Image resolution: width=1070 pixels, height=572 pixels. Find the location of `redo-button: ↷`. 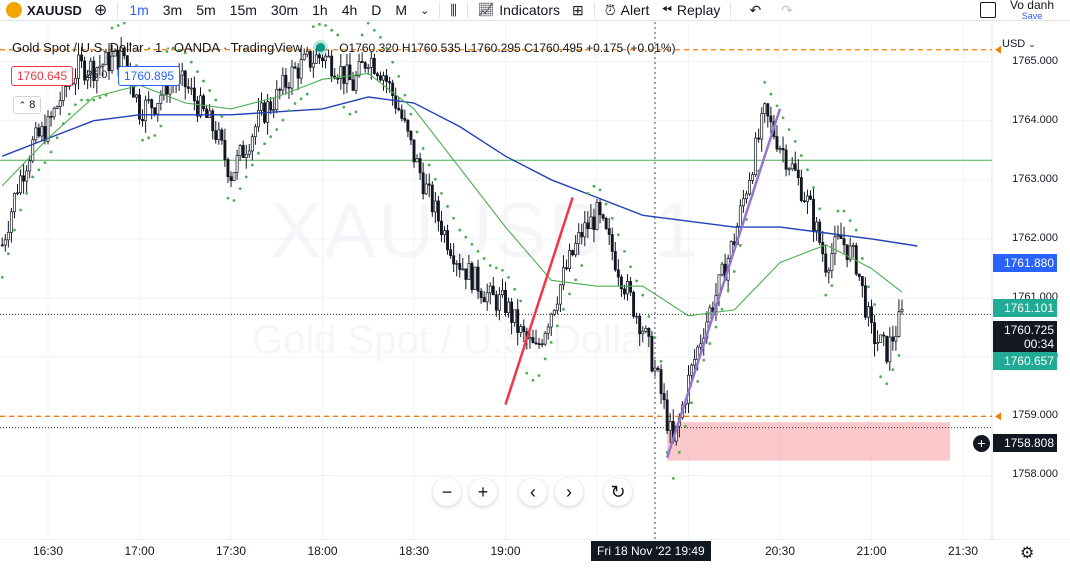

redo-button: ↷ is located at coordinates (787, 10).